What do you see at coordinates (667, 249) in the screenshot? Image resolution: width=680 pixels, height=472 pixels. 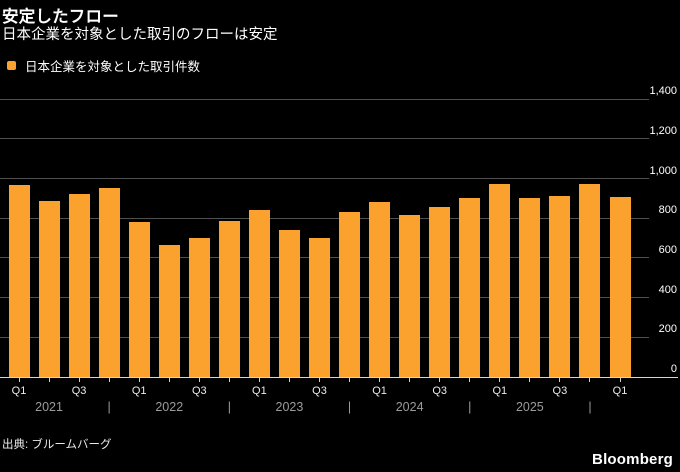 I see `y-axis-label: 600` at bounding box center [667, 249].